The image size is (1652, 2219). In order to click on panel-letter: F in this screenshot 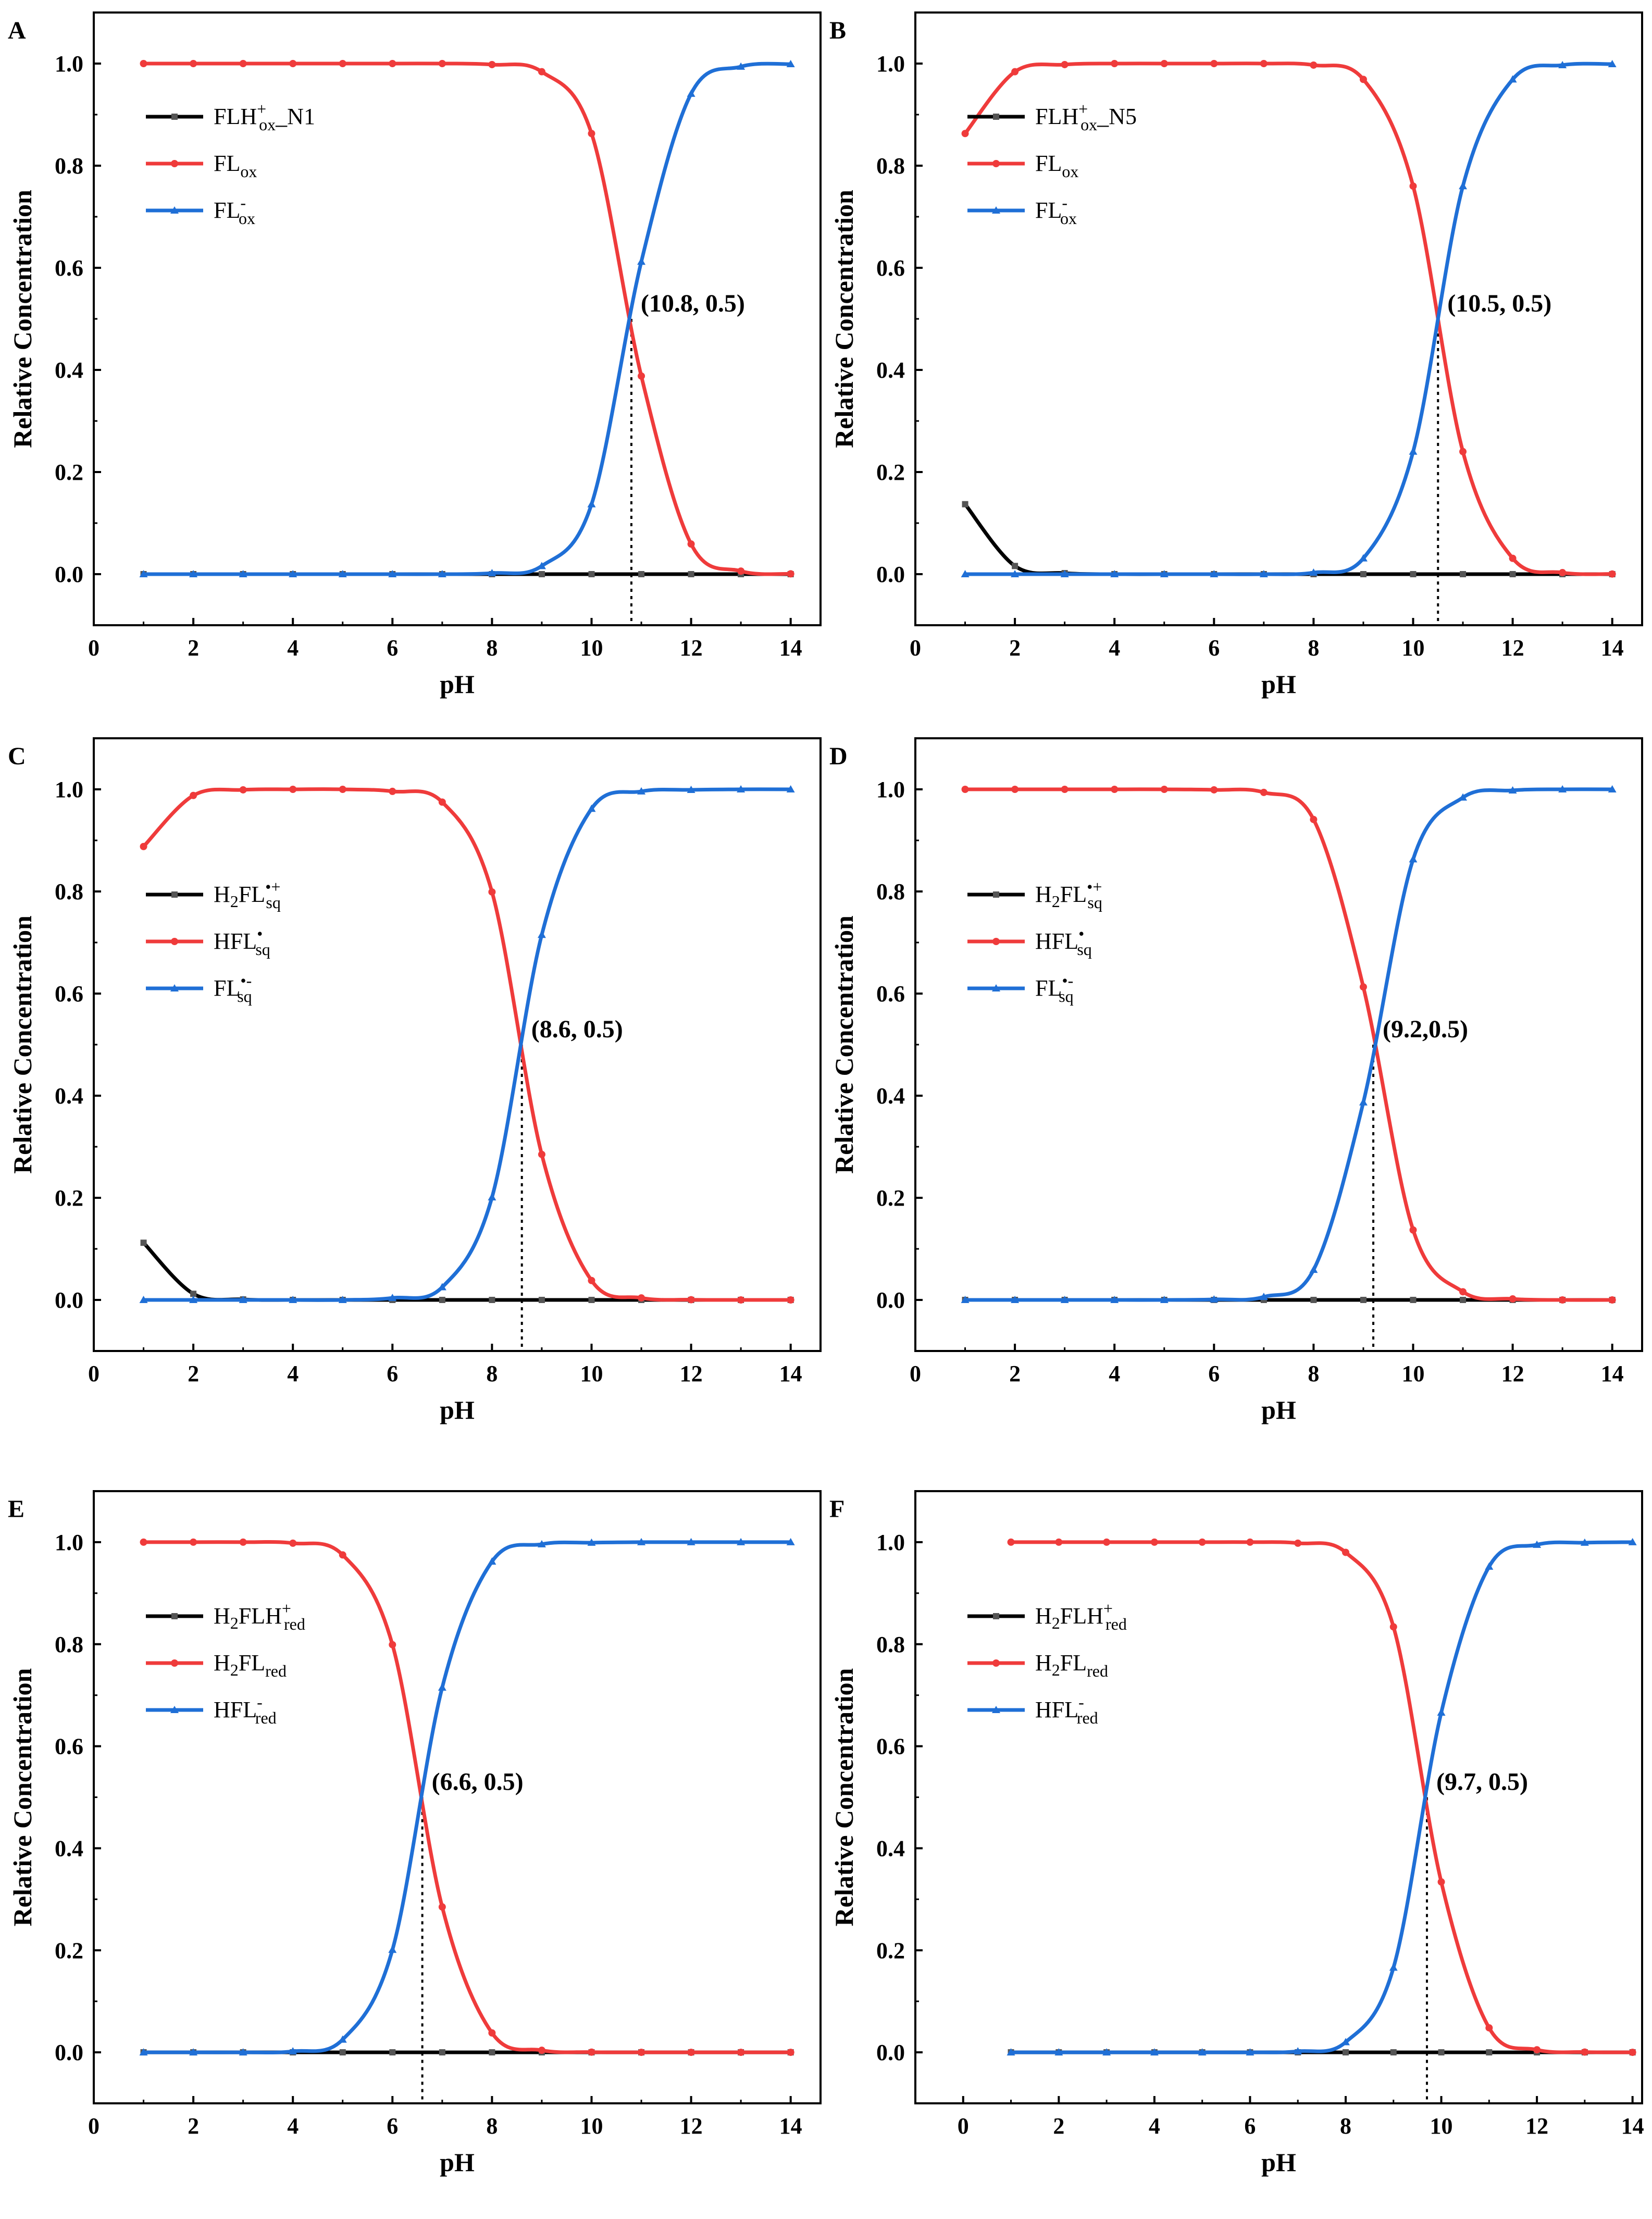, I will do `click(836, 1509)`.